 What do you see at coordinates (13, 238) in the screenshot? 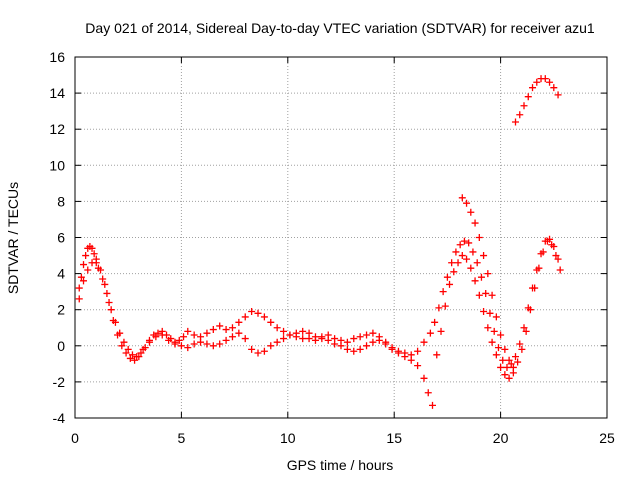
I see `y-axis-label: SDTVAR / TECUs` at bounding box center [13, 238].